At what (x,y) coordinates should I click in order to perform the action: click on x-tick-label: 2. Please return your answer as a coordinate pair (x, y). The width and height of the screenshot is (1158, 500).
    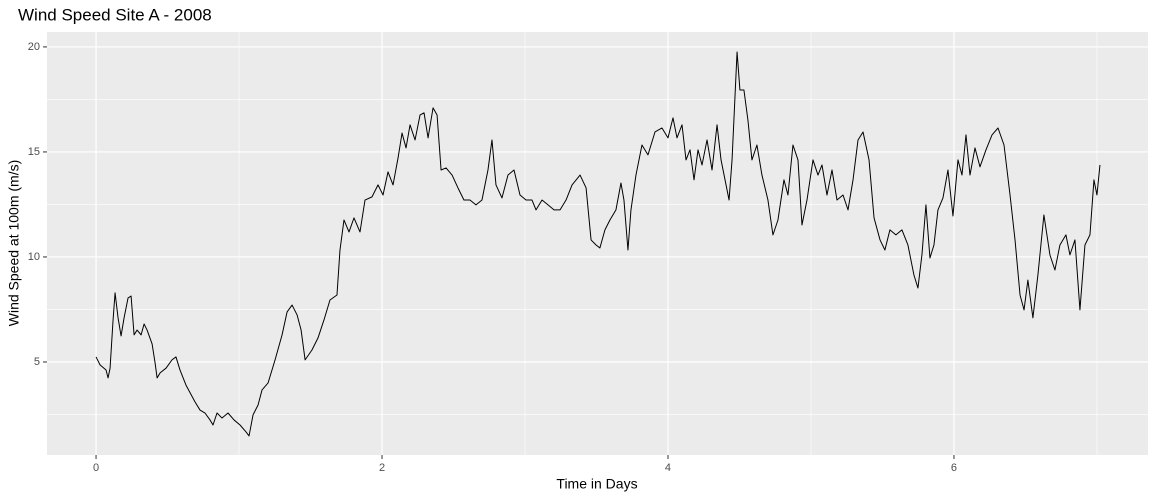
    Looking at the image, I should click on (382, 468).